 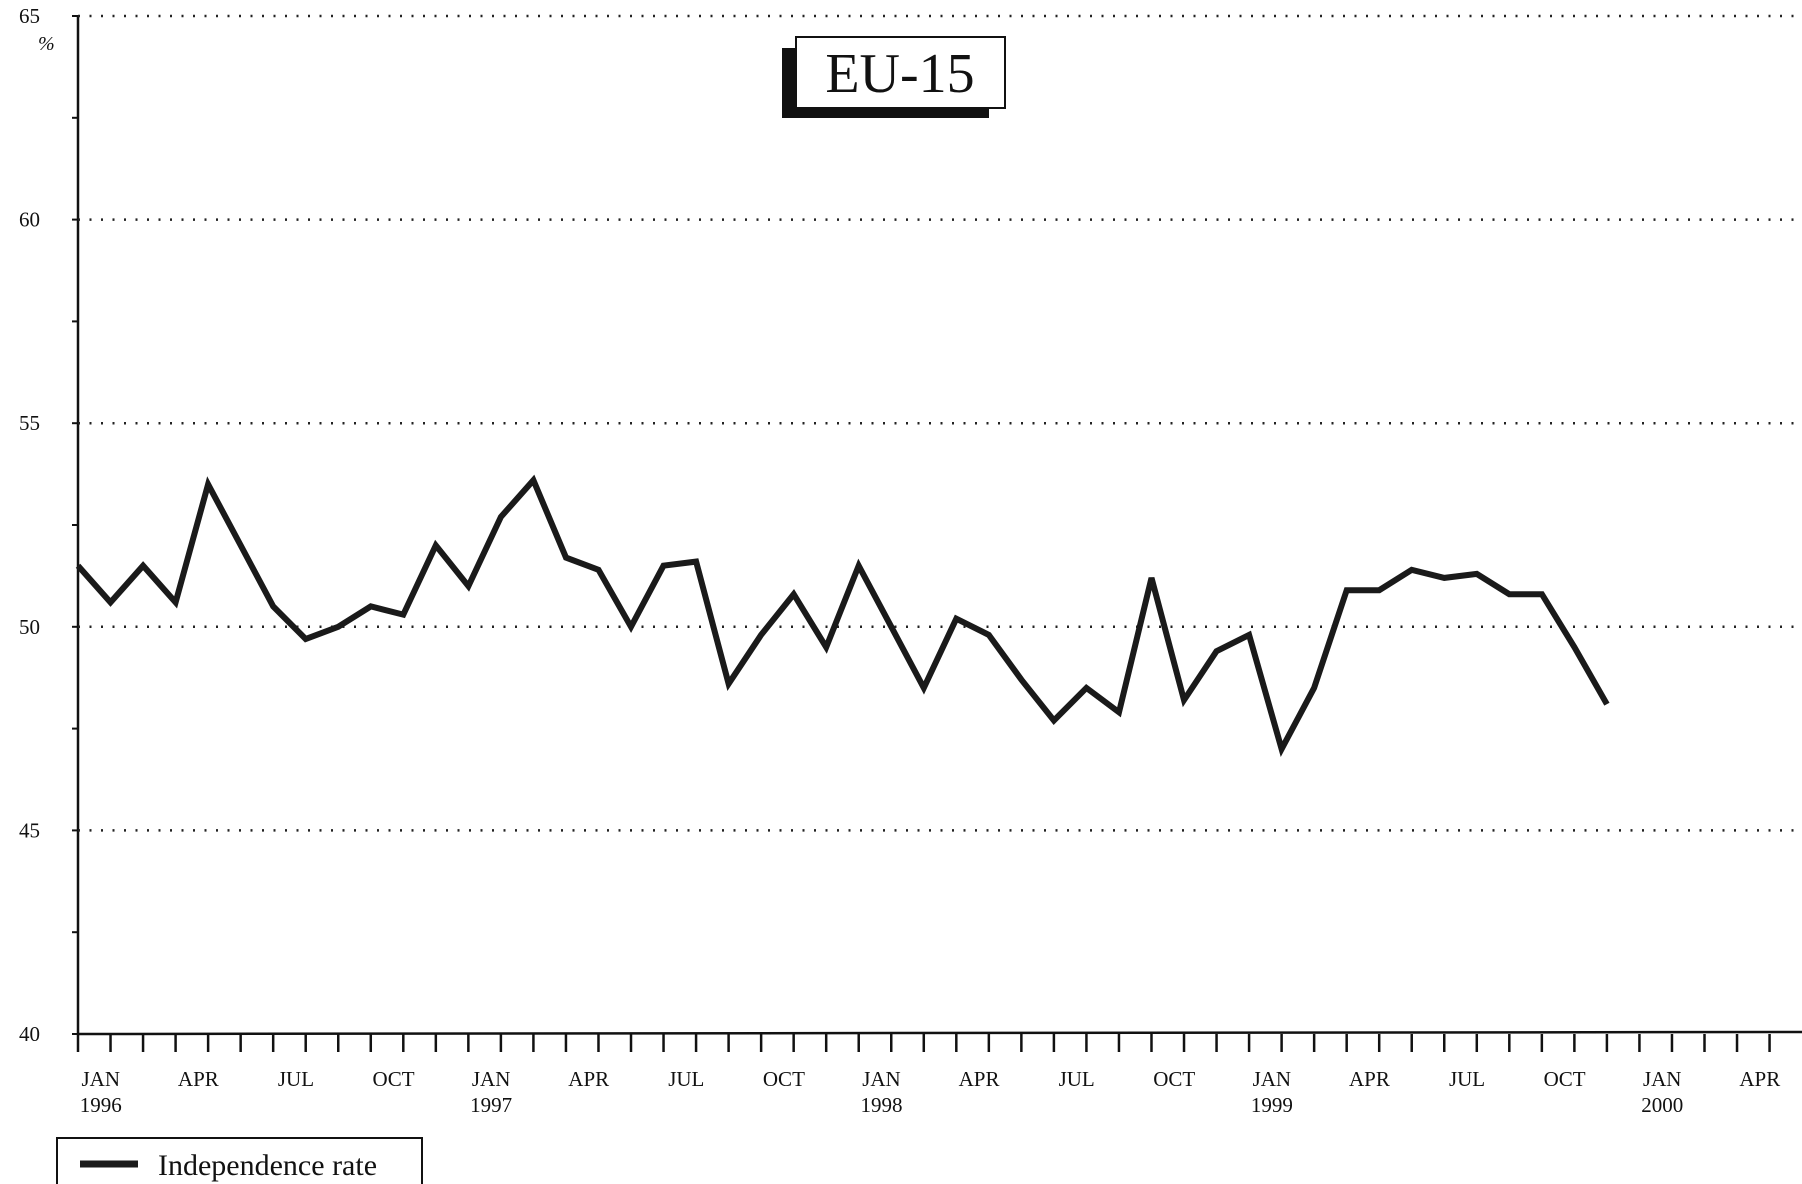 What do you see at coordinates (29, 220) in the screenshot?
I see `y-tick-label: 60` at bounding box center [29, 220].